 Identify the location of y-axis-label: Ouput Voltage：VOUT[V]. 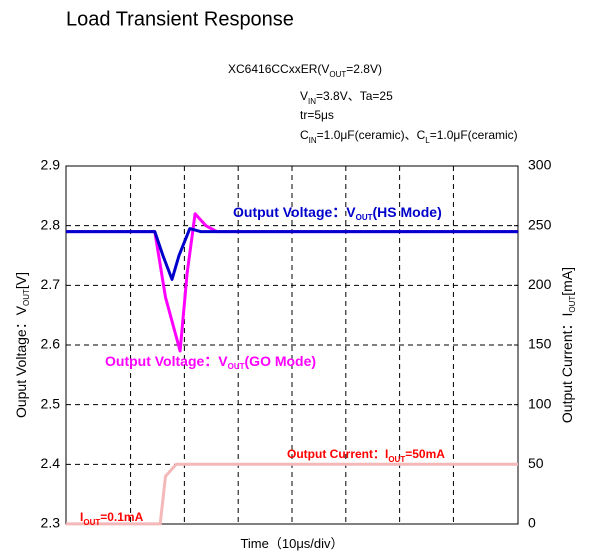
(22, 345).